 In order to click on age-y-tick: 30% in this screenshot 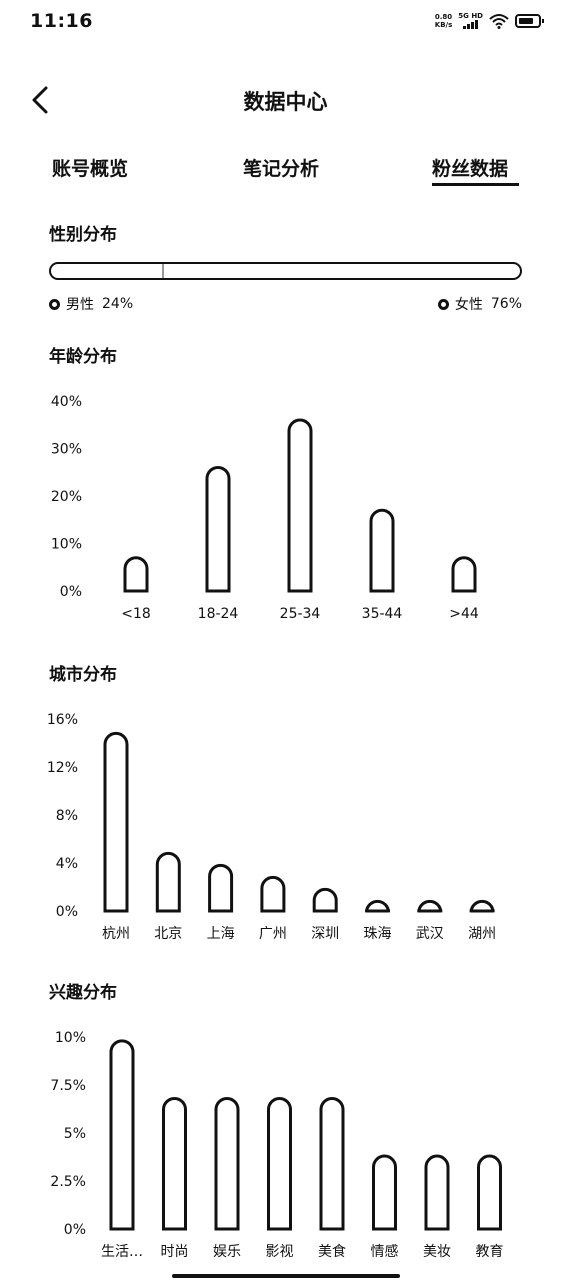, I will do `click(66, 450)`.